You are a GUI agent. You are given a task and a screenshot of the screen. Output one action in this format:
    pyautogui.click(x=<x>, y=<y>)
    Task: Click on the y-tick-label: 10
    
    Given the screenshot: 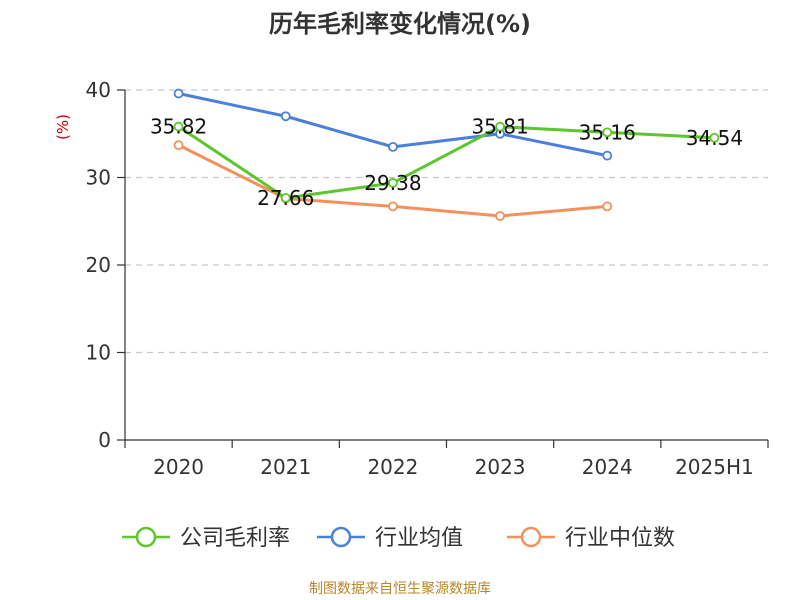 What is the action you would take?
    pyautogui.click(x=98, y=353)
    